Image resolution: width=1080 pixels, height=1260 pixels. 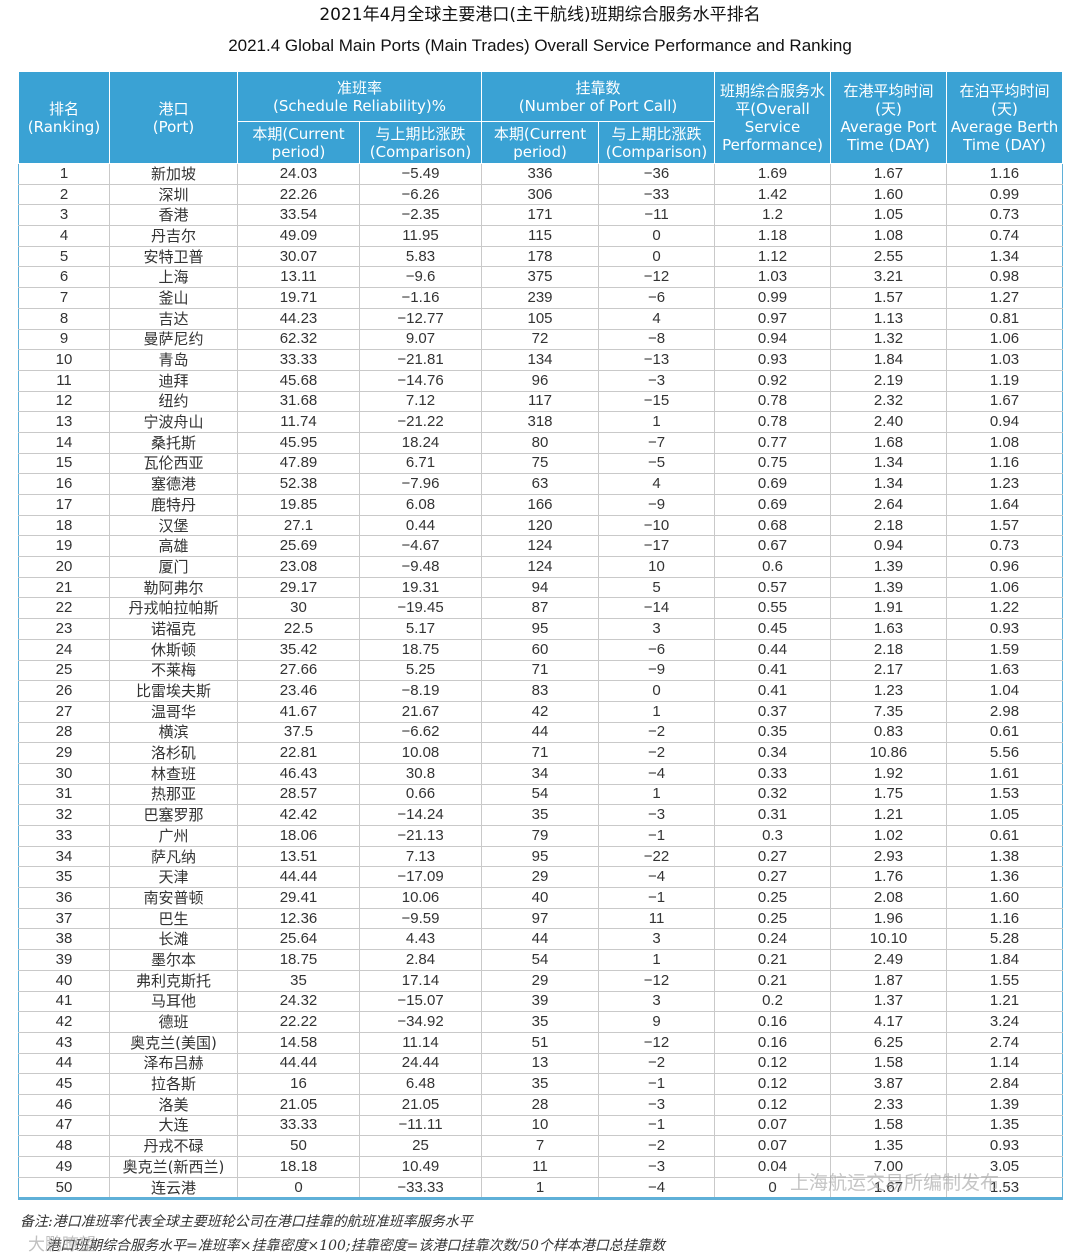 I want to click on cell-portcall-current: 306, so click(x=540, y=195).